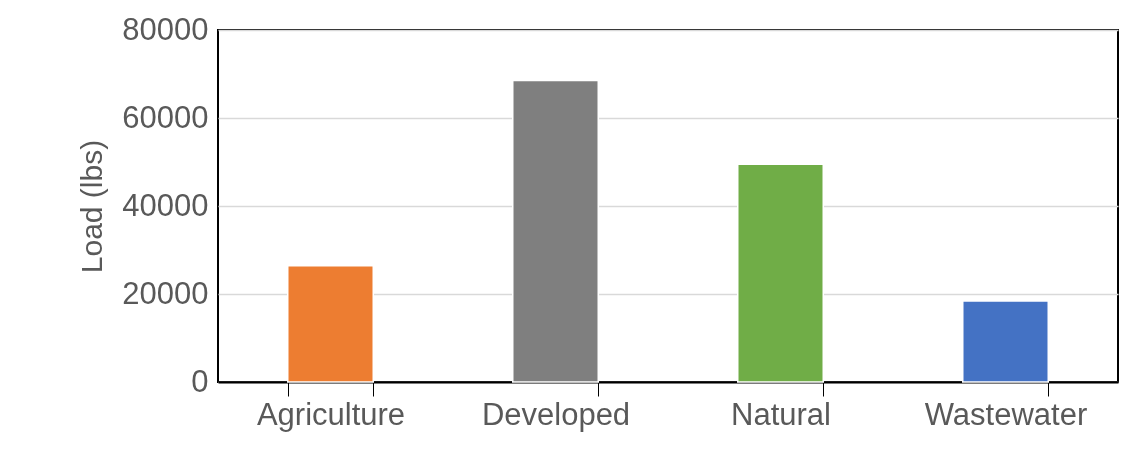  What do you see at coordinates (200, 381) in the screenshot?
I see `y-tick-label: 0` at bounding box center [200, 381].